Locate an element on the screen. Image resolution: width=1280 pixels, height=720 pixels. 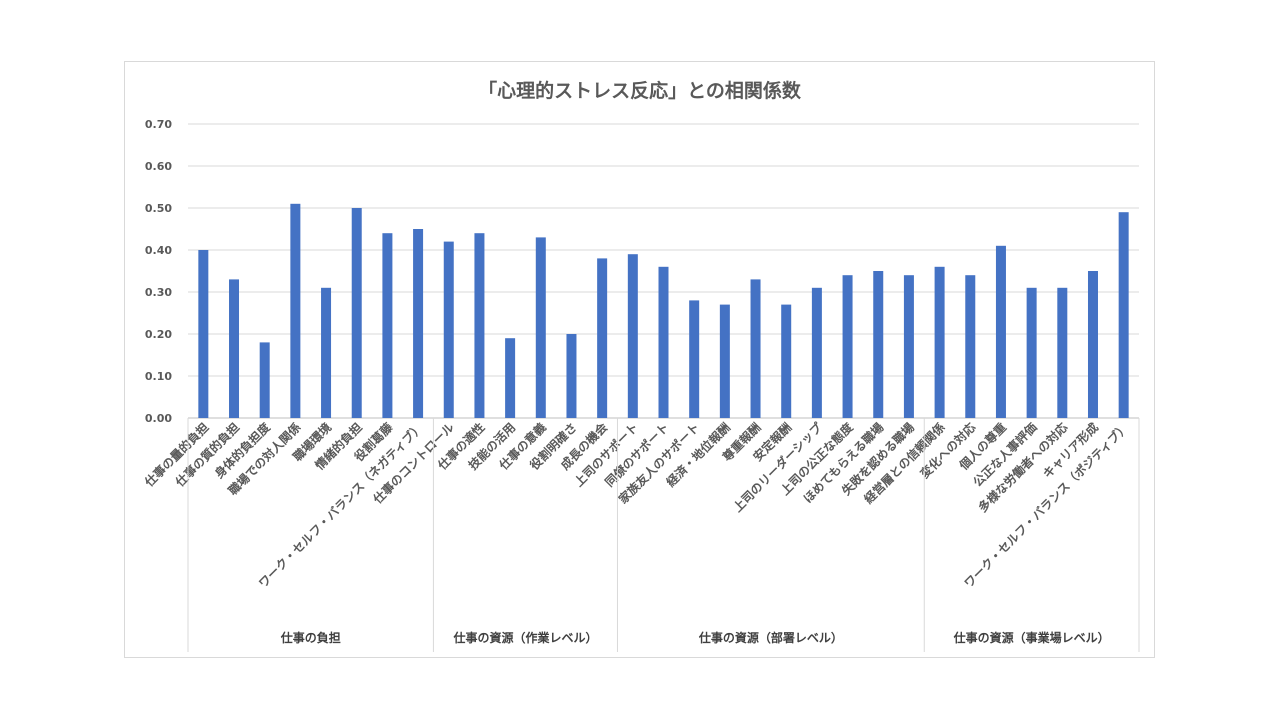
y-tick-label: 0.50 is located at coordinates (158, 208).